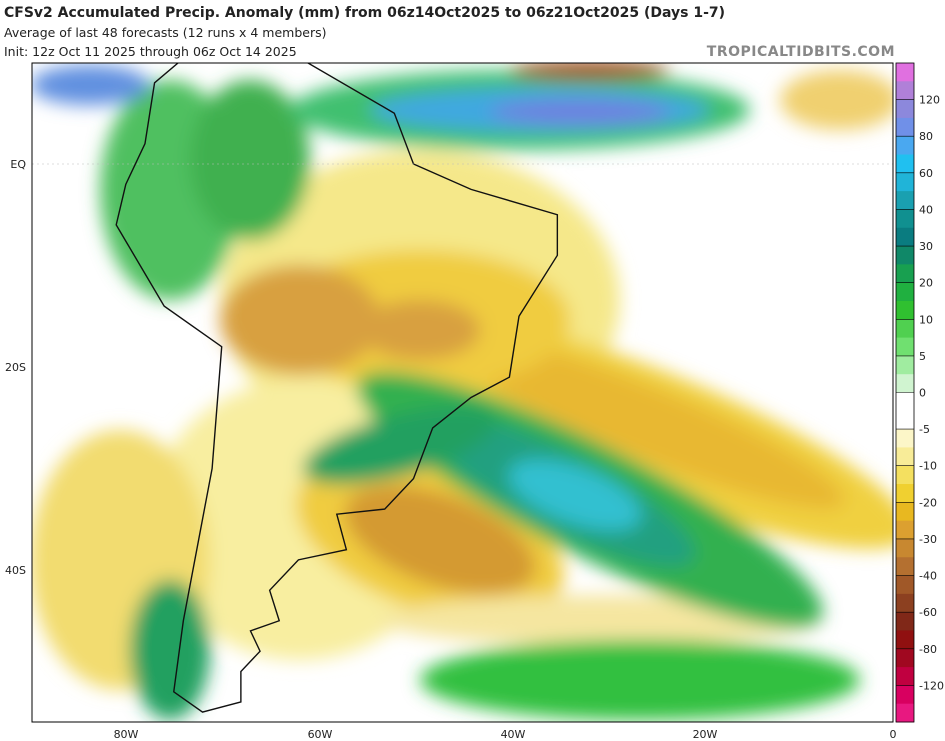 The image size is (945, 741). What do you see at coordinates (15, 570) in the screenshot?
I see `lat-label: 40S` at bounding box center [15, 570].